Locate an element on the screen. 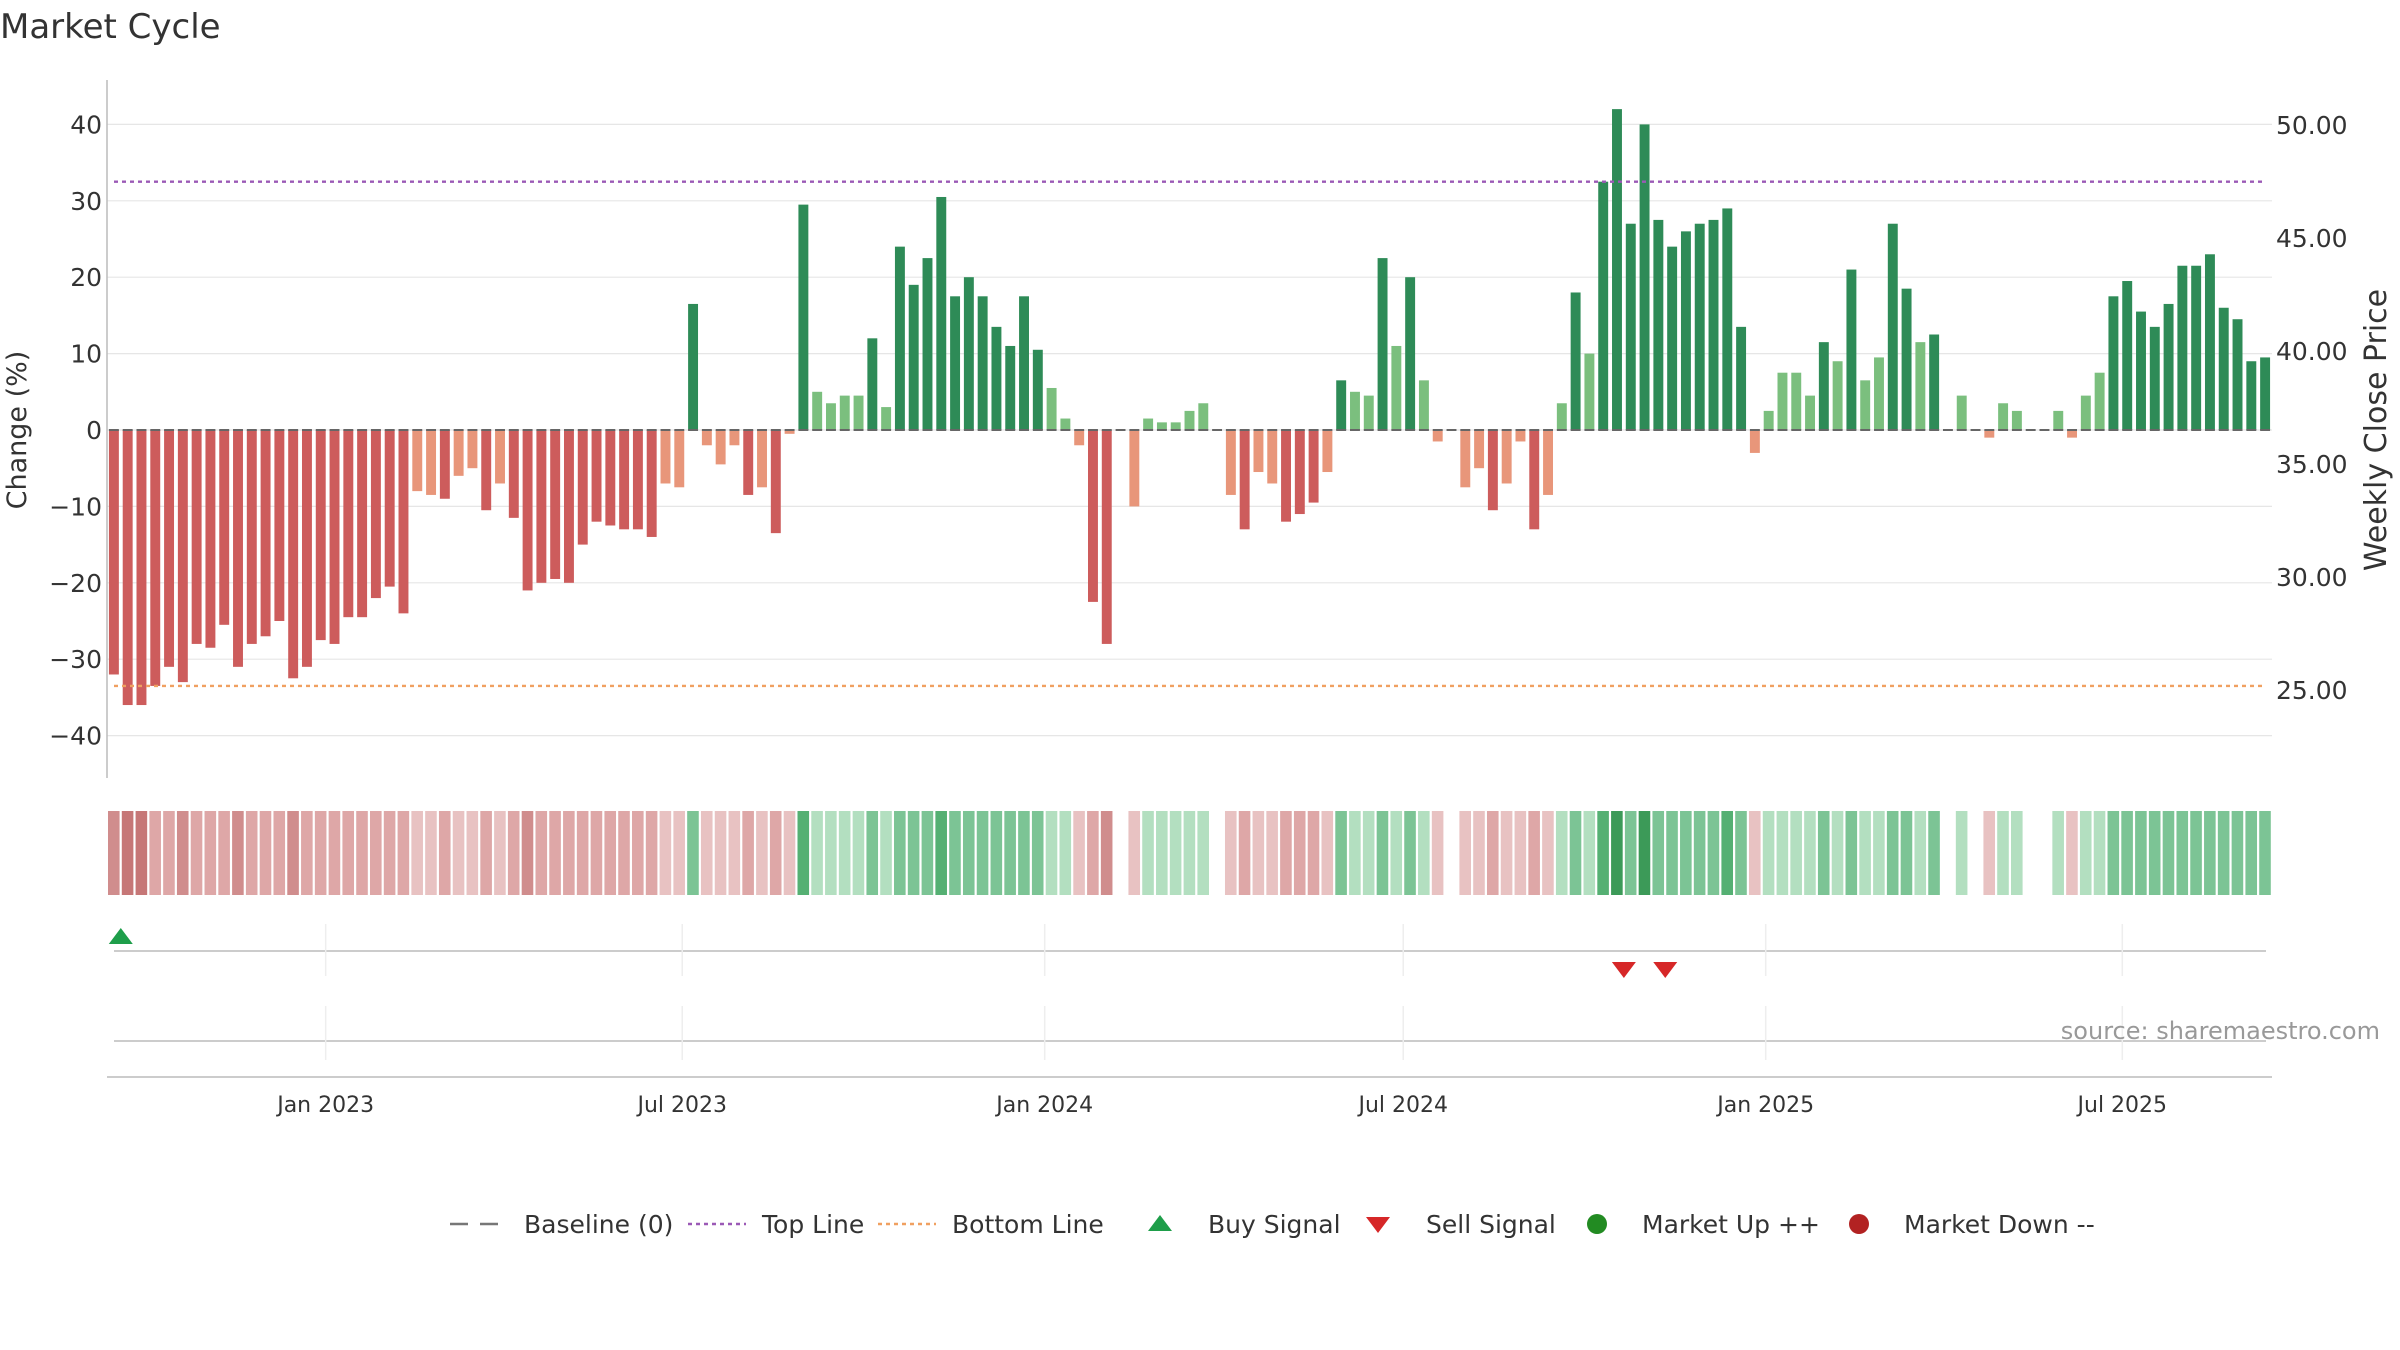 This screenshot has width=2400, height=1350. x-tick-label: Jan 2023 is located at coordinates (324, 1105).